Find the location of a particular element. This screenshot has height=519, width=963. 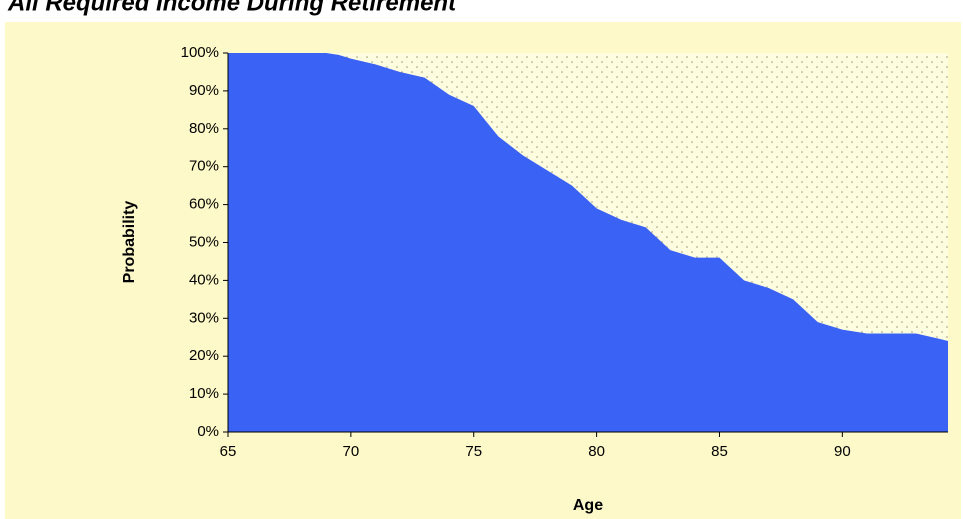

x-tick-label: 85 is located at coordinates (719, 451).